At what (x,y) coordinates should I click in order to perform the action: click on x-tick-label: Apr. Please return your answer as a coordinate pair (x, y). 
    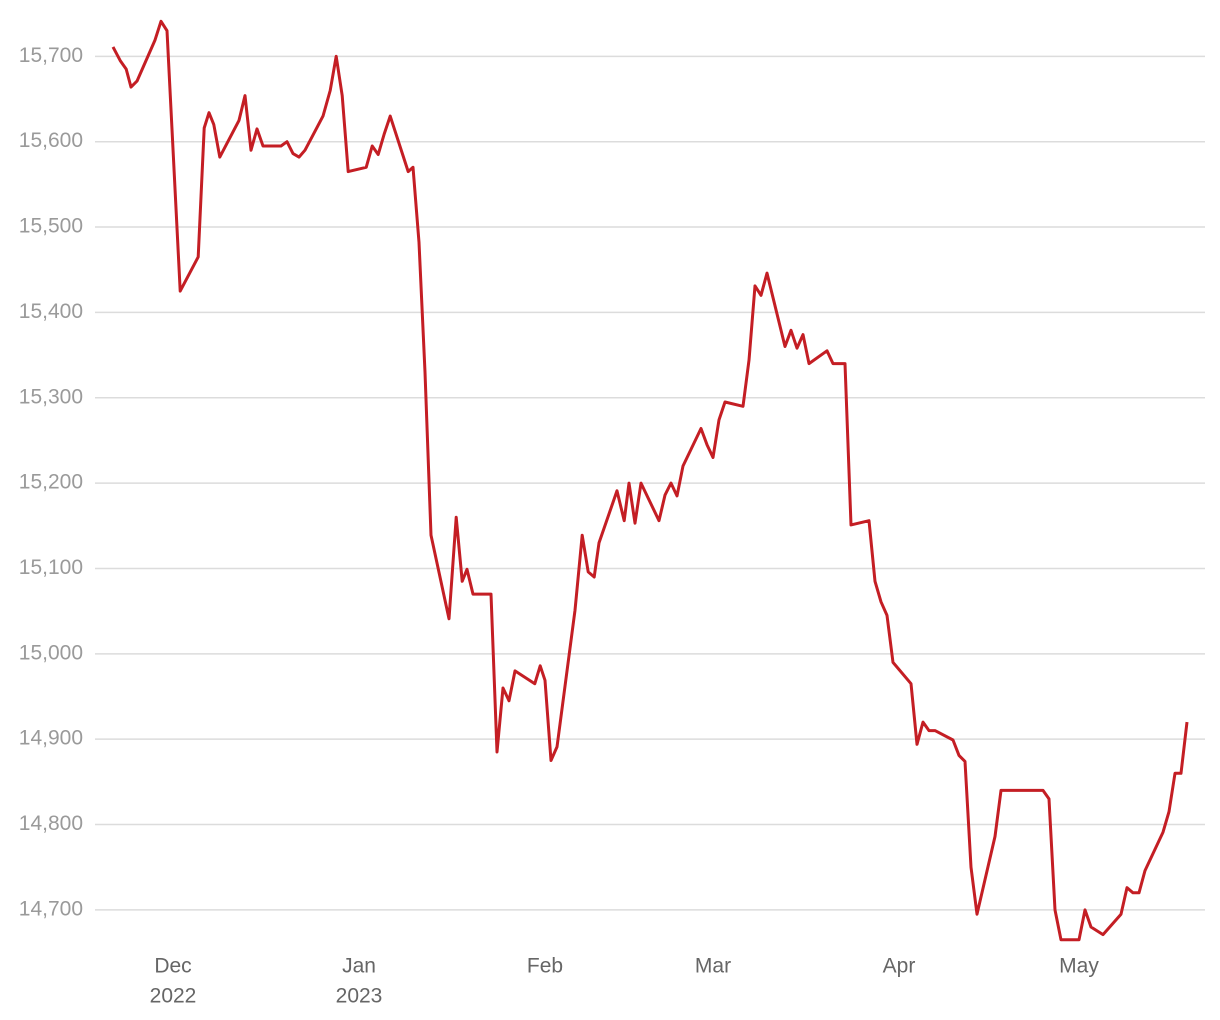
    Looking at the image, I should click on (899, 966).